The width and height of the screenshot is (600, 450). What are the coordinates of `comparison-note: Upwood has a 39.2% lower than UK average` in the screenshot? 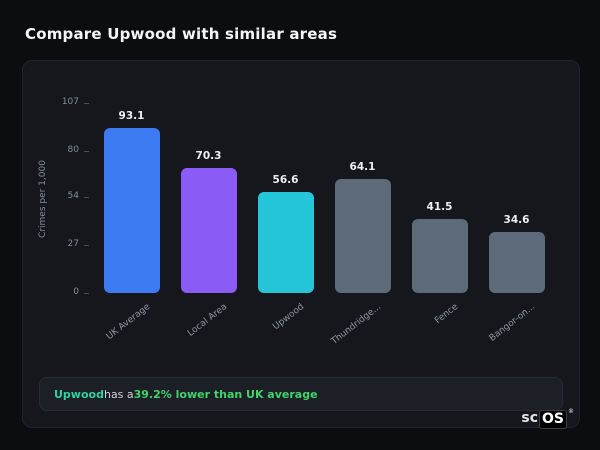 It's located at (301, 394).